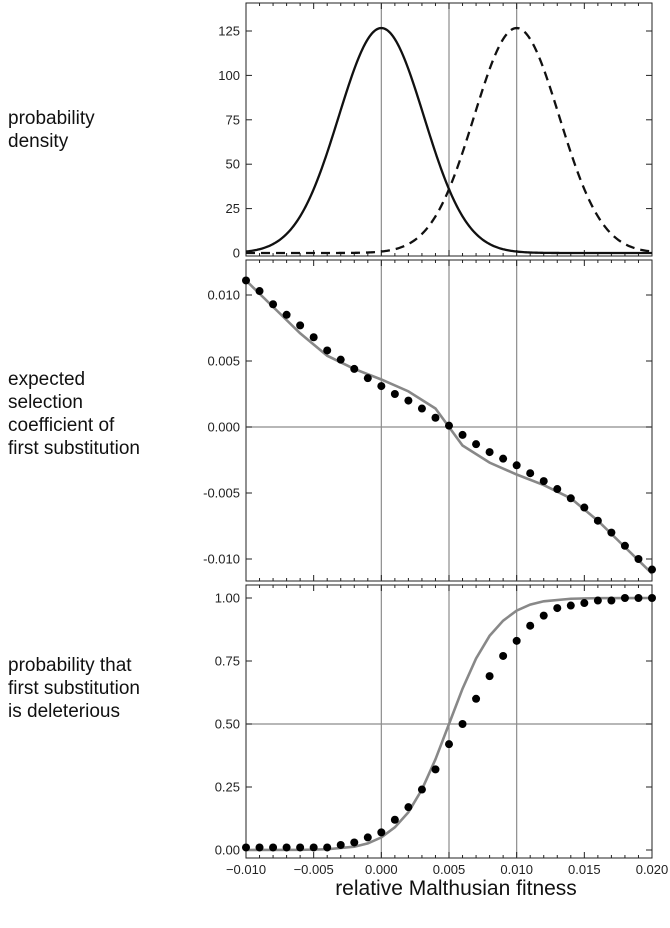  Describe the element at coordinates (229, 75) in the screenshot. I see `y-tick-label: 100` at that location.